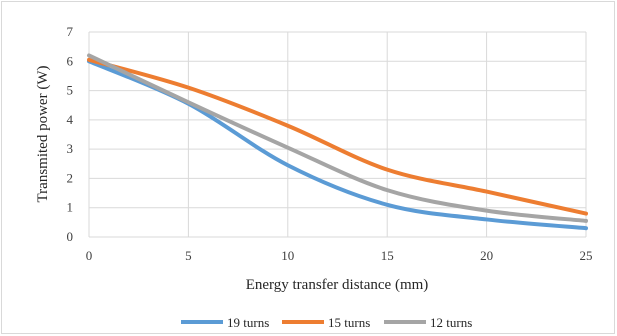 This screenshot has width=617, height=336. Describe the element at coordinates (70, 31) in the screenshot. I see `y-tick-label: 7` at that location.